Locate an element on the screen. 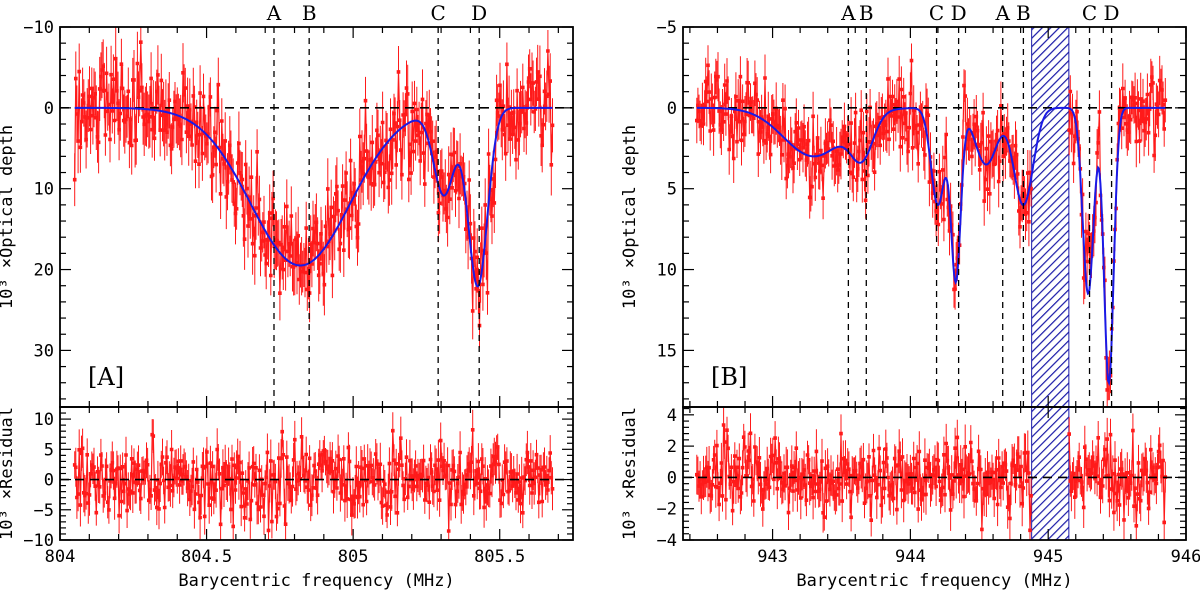 Image resolution: width=1200 pixels, height=592 pixels. y-tick-label: 4 is located at coordinates (672, 416).